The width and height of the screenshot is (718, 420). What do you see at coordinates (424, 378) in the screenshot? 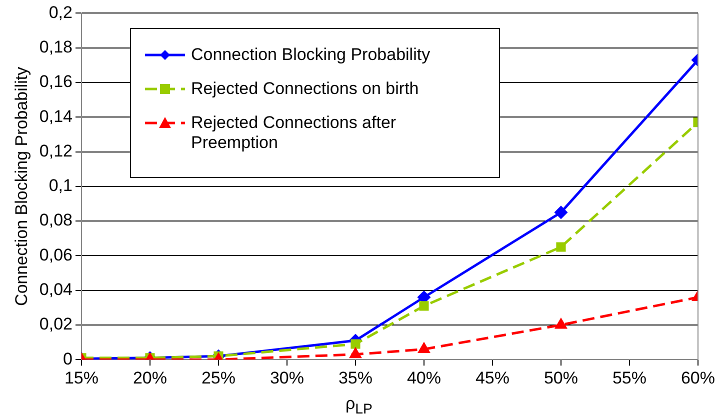
I see `x-tick-label: 40%` at bounding box center [424, 378].